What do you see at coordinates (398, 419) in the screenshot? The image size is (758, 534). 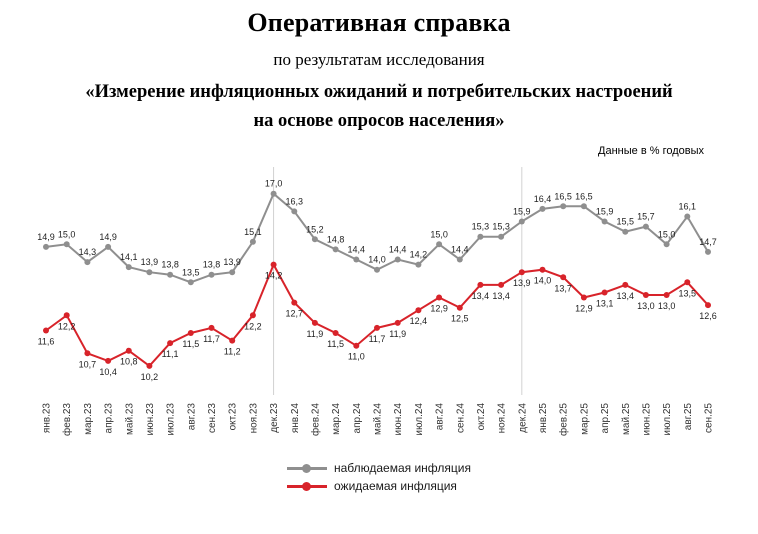 I see `x-axis-label: июн.24` at bounding box center [398, 419].